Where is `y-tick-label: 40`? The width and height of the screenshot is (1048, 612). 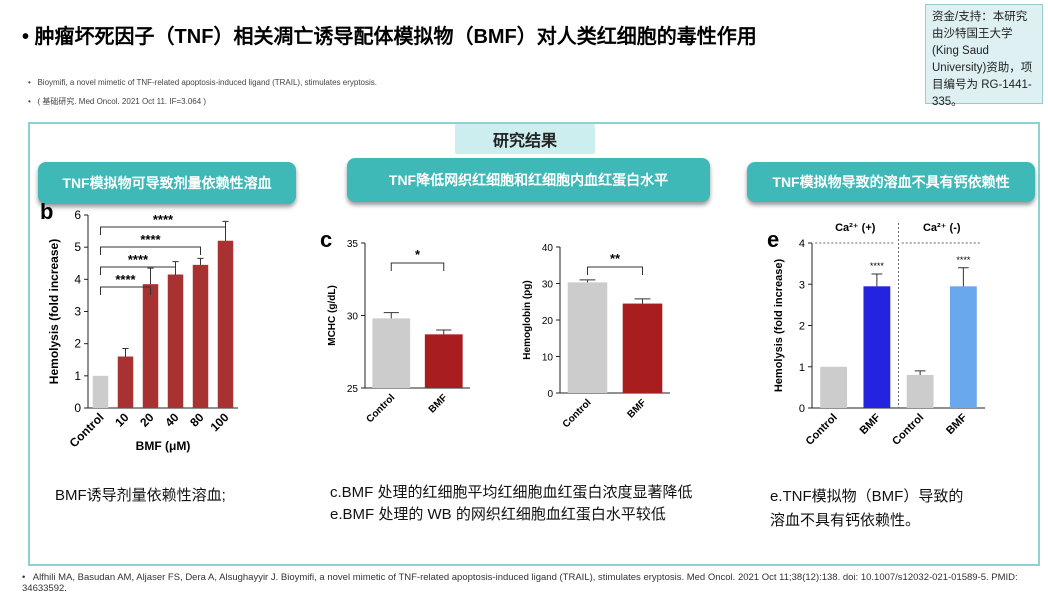
y-tick-label: 40 is located at coordinates (548, 248).